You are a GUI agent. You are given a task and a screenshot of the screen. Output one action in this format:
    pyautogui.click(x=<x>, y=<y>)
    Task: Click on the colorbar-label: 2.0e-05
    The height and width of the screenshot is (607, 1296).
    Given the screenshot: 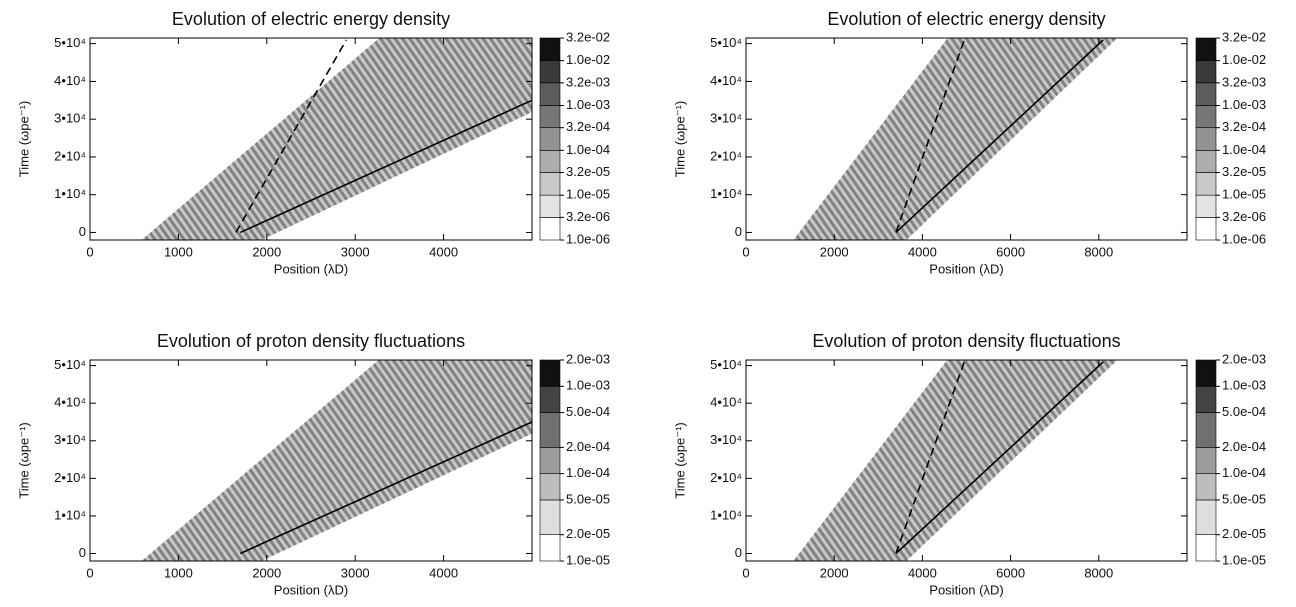 What is the action you would take?
    pyautogui.click(x=588, y=533)
    